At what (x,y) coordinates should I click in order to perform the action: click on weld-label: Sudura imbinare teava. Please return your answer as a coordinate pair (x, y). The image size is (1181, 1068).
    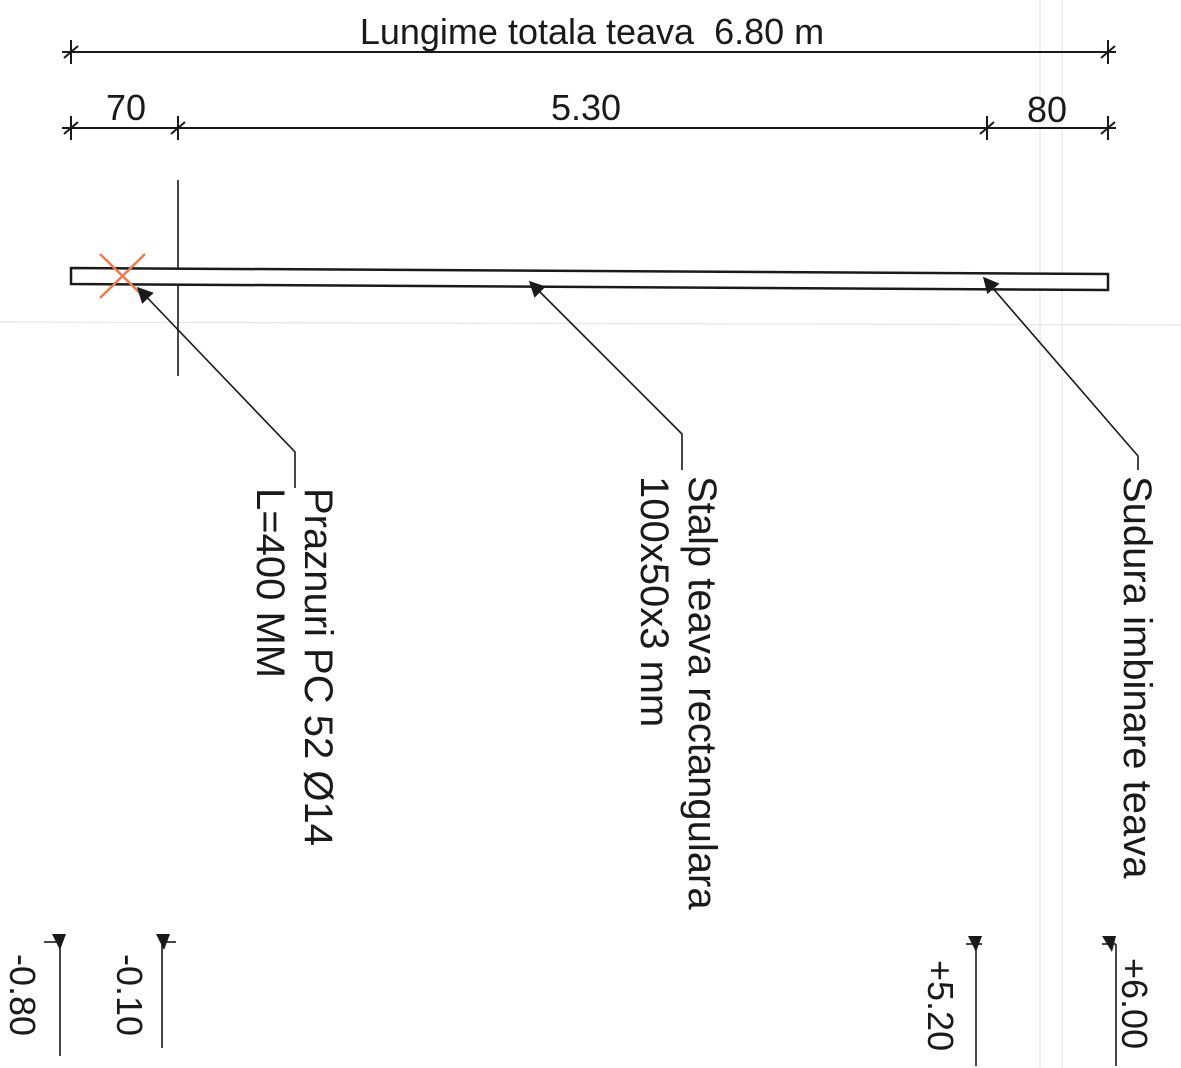
    Looking at the image, I should click on (1137, 677).